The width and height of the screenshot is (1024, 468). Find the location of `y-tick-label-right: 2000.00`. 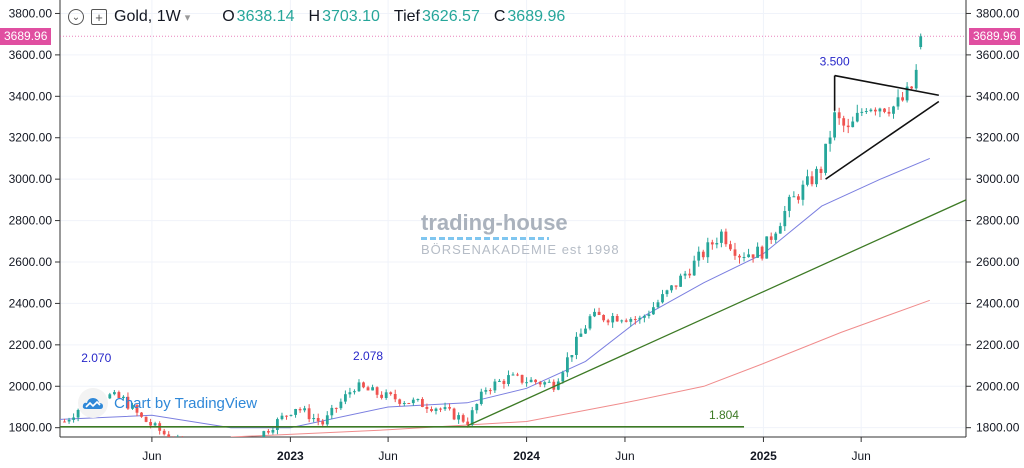

y-tick-label-right: 2000.00 is located at coordinates (998, 386).